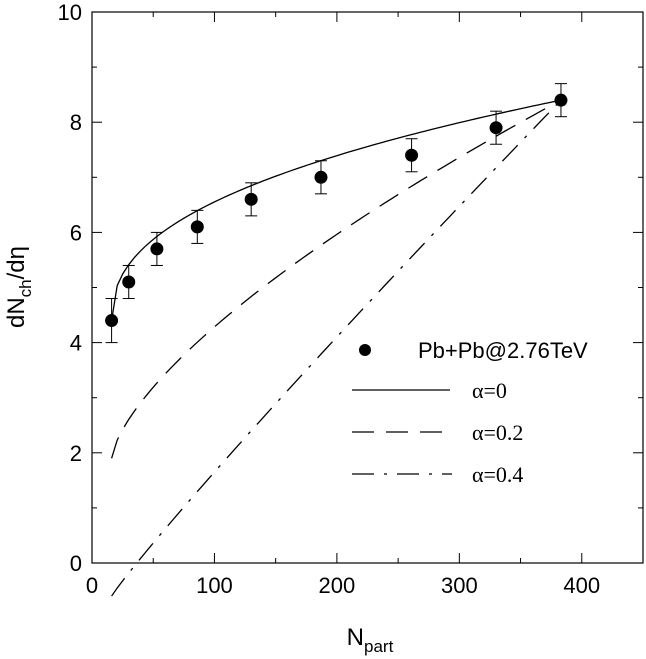 The image size is (646, 659). Describe the element at coordinates (214, 585) in the screenshot. I see `x-tick-label: 100` at that location.